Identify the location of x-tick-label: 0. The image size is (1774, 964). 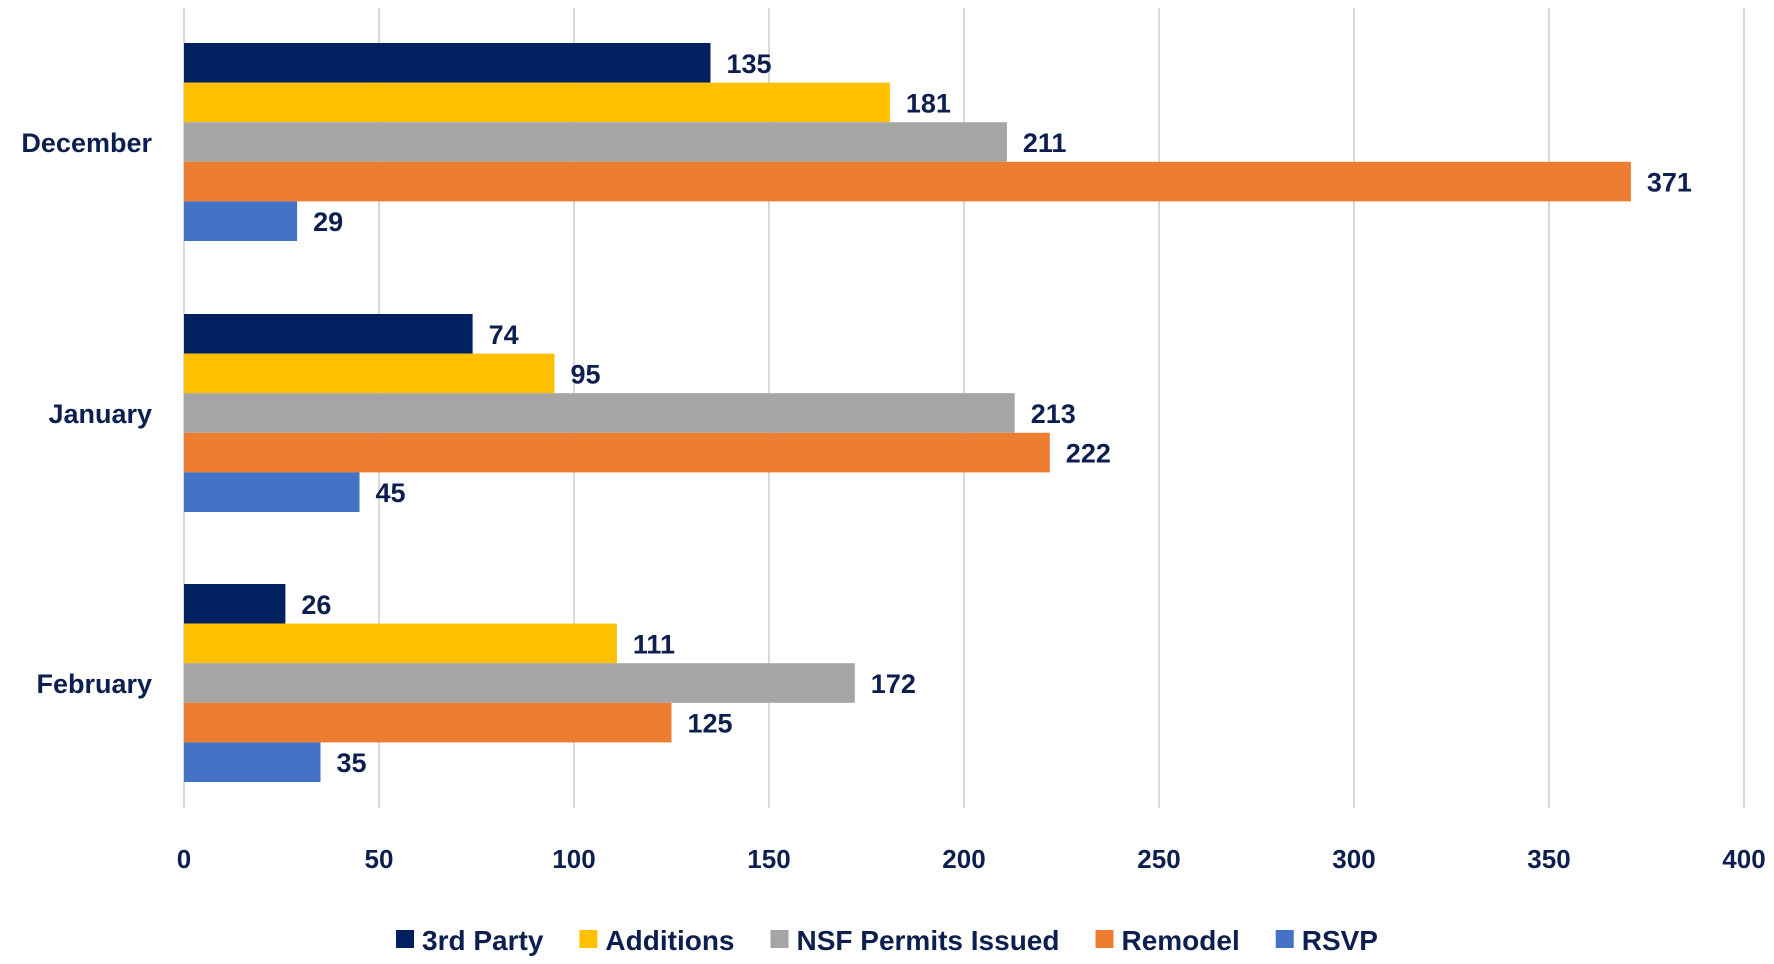
(184, 859).